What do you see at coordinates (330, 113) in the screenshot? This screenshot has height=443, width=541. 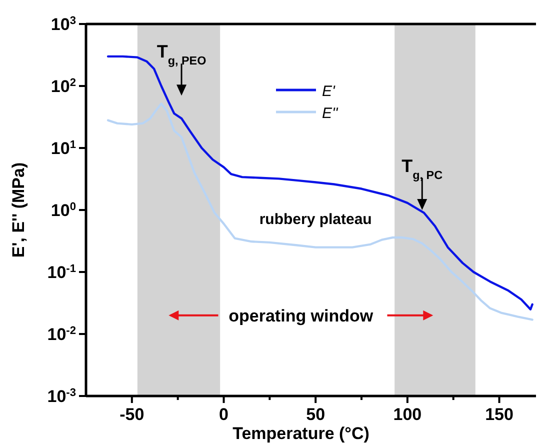 I see `legend-label: E''` at bounding box center [330, 113].